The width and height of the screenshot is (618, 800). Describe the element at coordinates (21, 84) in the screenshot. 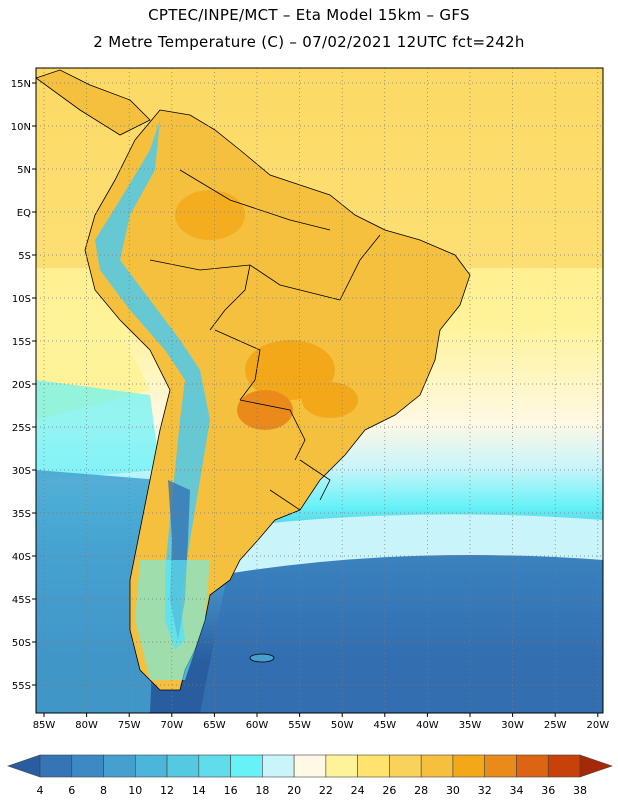

I see `latitude-label: 15N` at that location.